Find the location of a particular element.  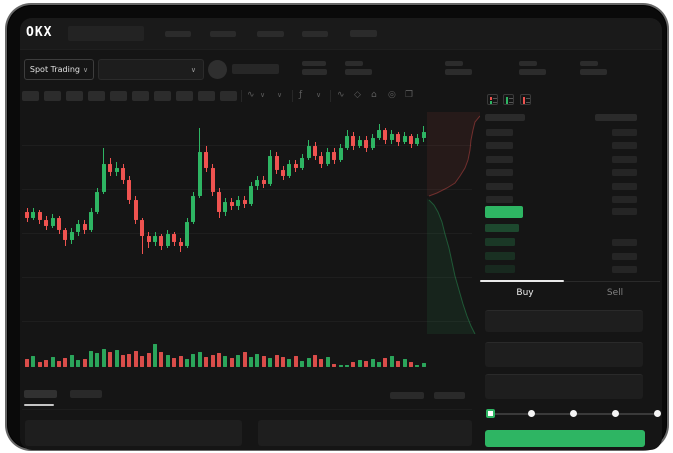

line-tool-icon: ∿ is located at coordinates (341, 95).